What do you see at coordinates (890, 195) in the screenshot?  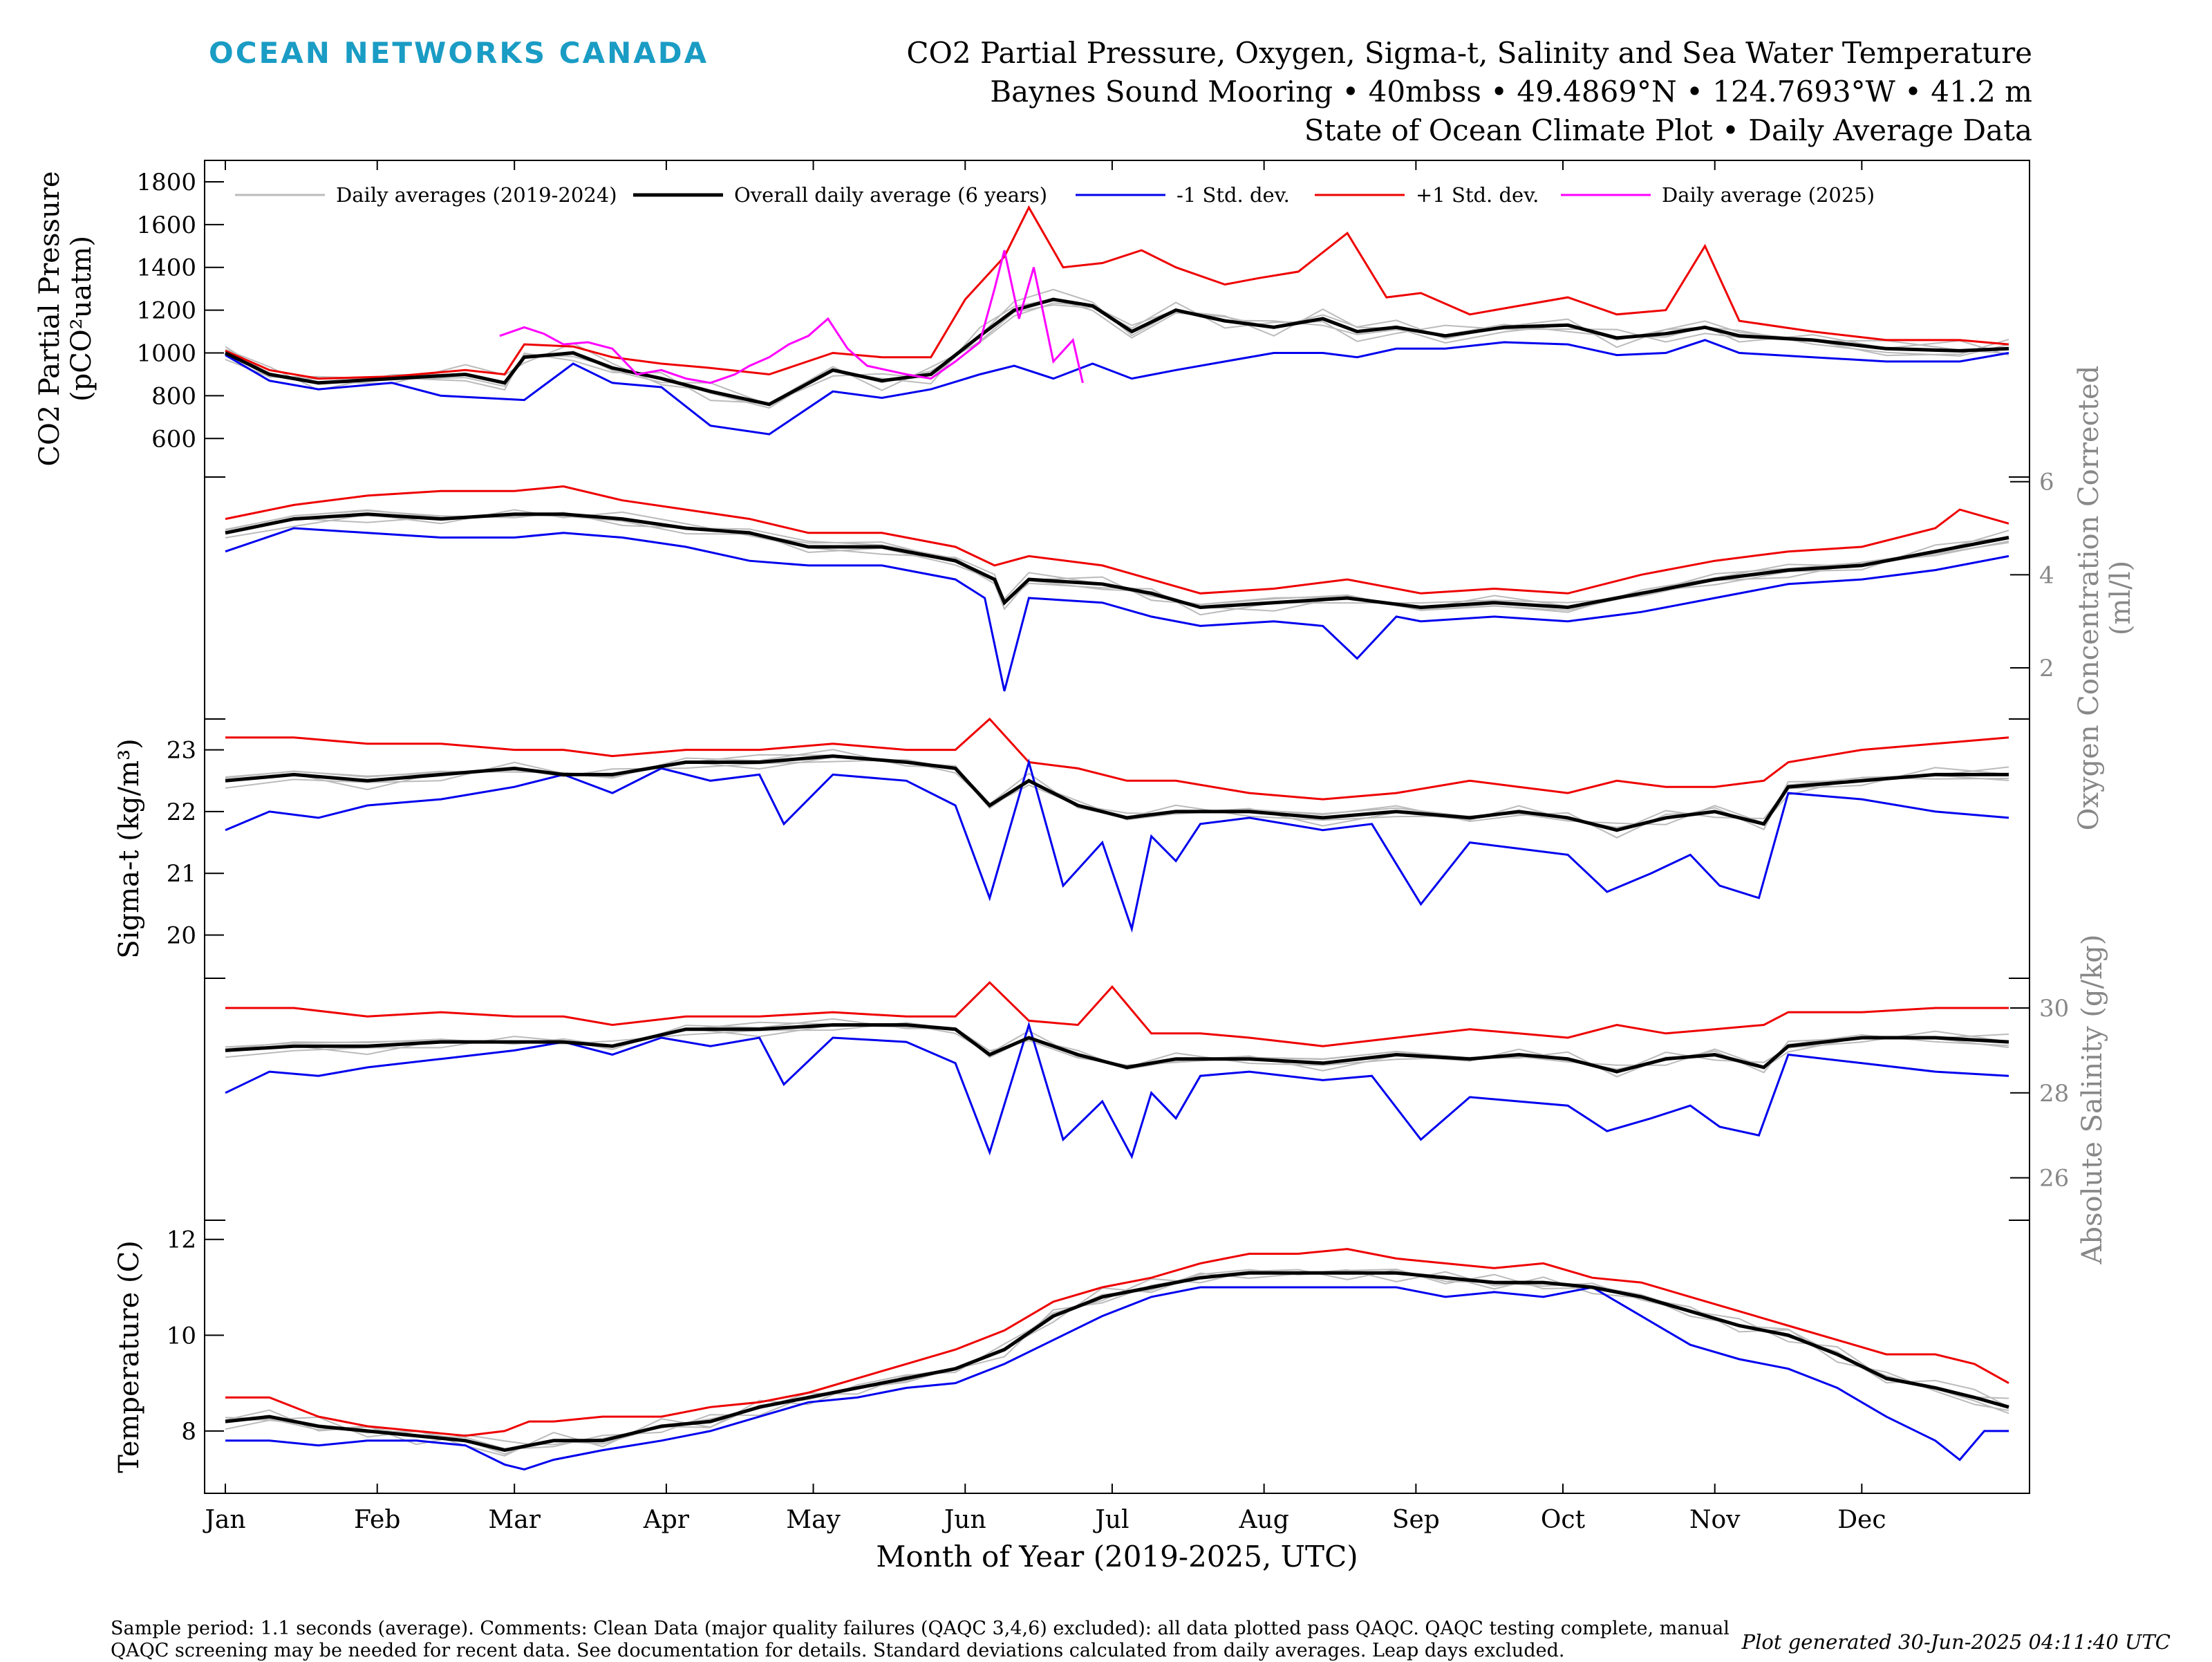 I see `legend-label: Overall daily average (6 years)` at bounding box center [890, 195].